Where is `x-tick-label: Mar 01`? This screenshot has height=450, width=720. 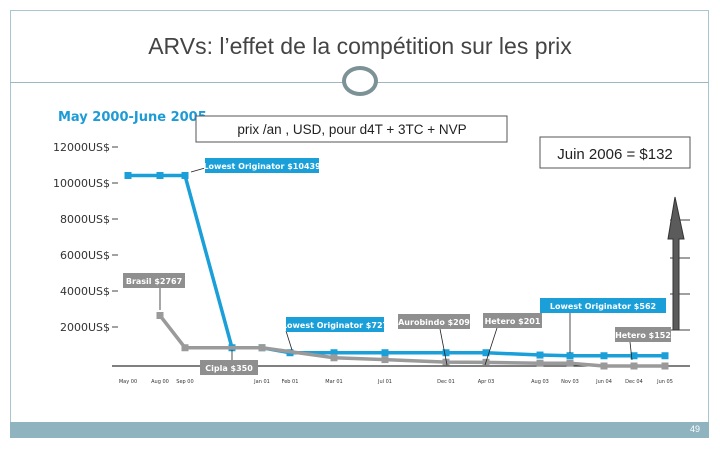 x-tick-label: Mar 01 is located at coordinates (333, 382).